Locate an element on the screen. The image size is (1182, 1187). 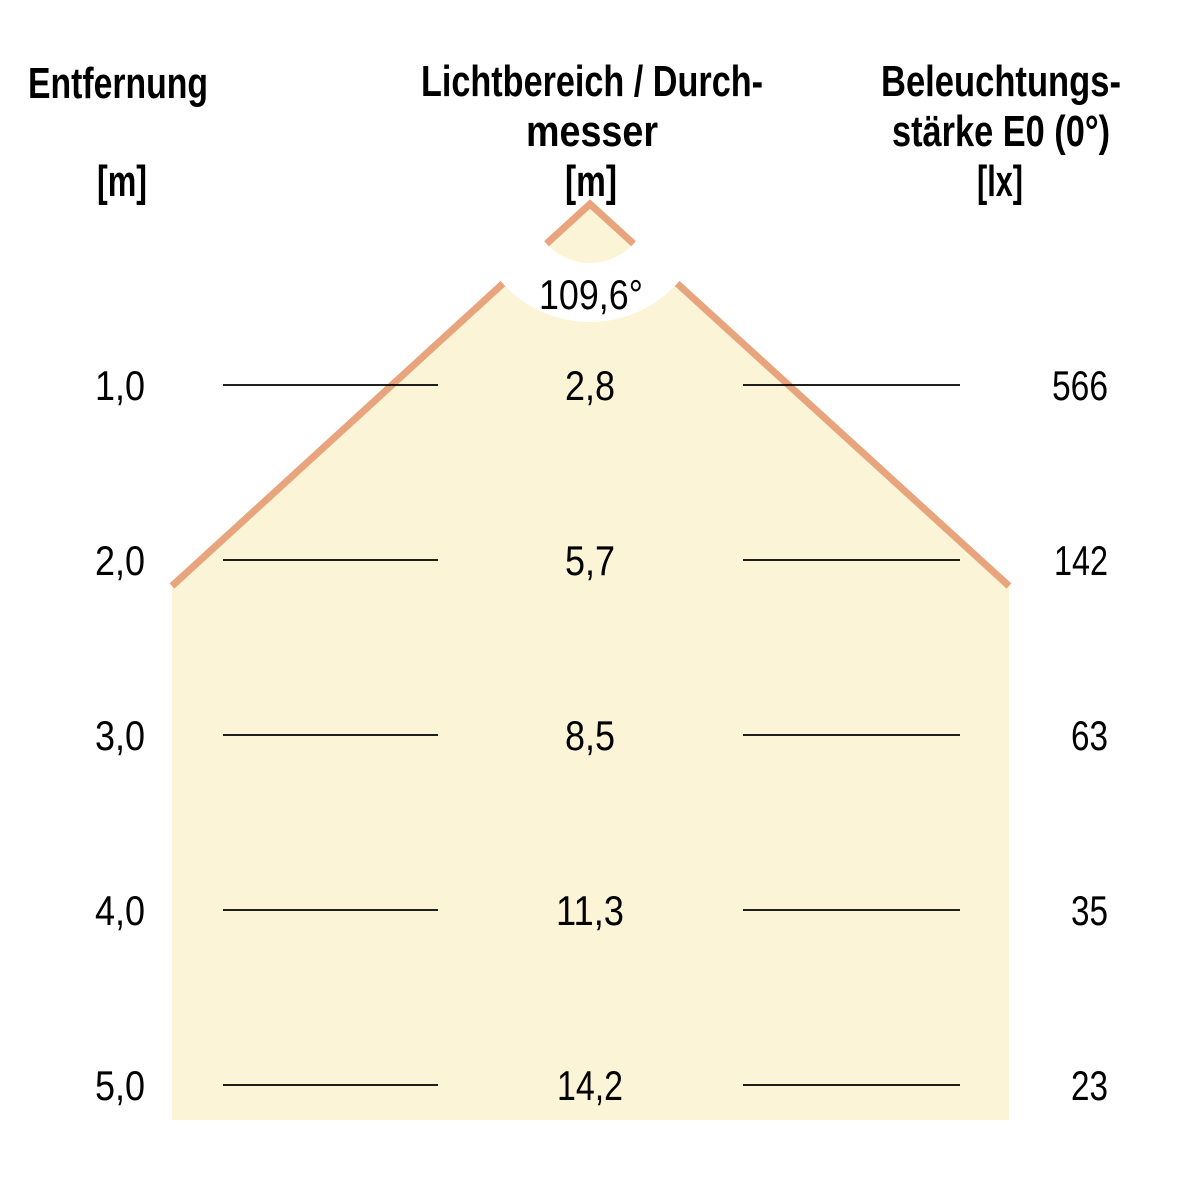
distance-value: 1,0 is located at coordinates (120, 385).